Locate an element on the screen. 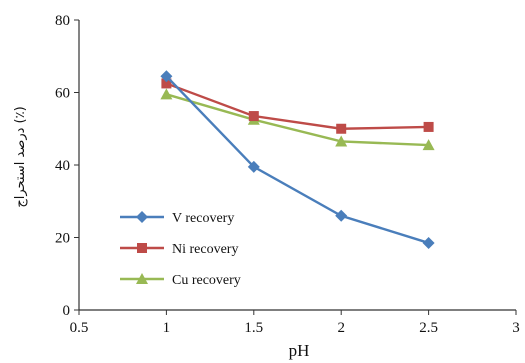  legend: V recovery Ni recovery Cu recovery is located at coordinates (180, 249).